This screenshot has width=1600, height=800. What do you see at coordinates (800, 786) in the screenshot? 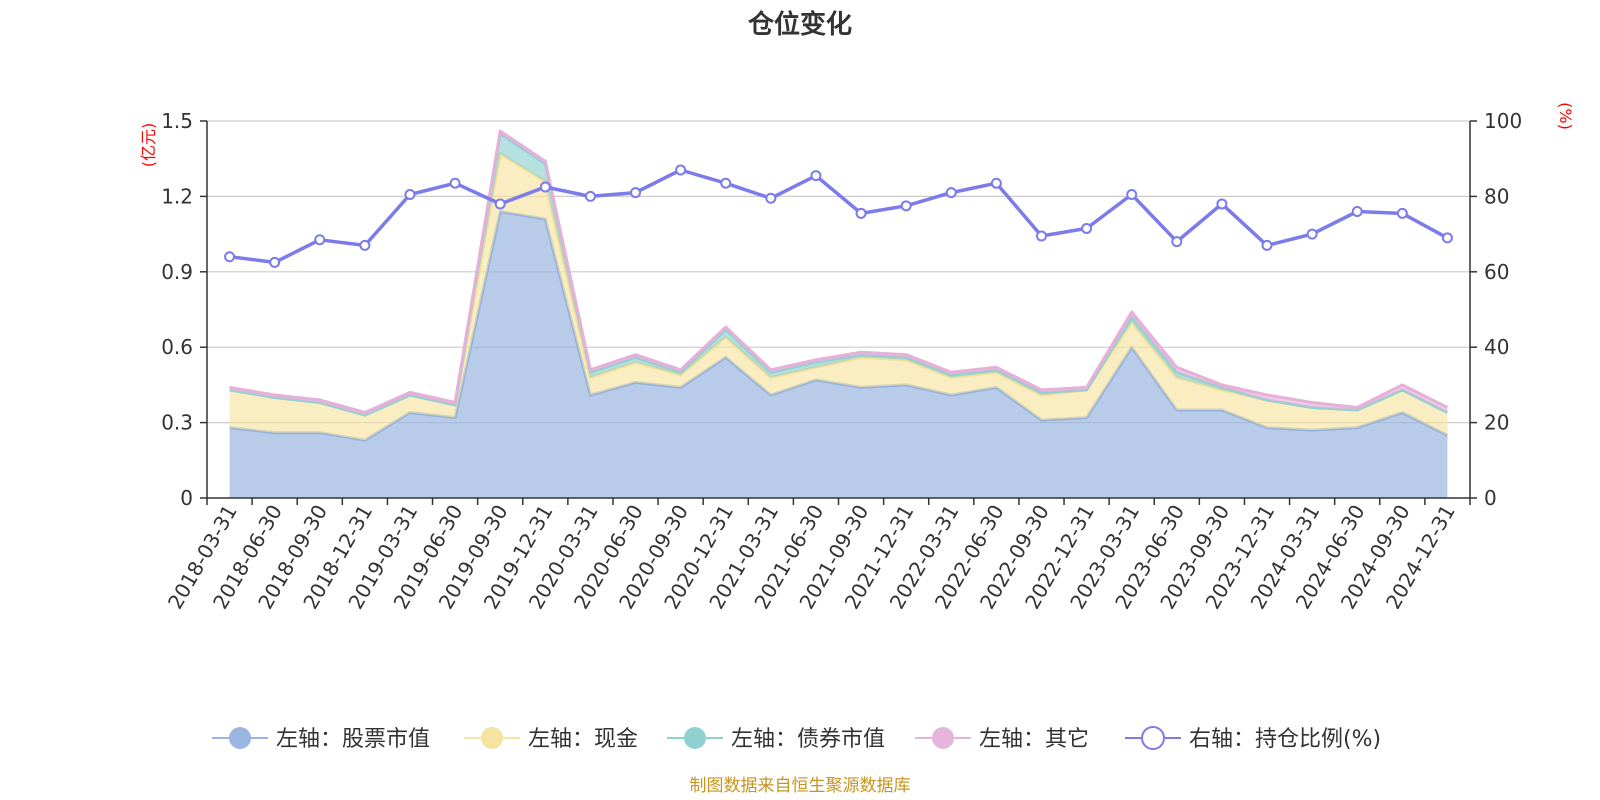
I see `source-note: 制图数据来自恒生聚源数据库` at bounding box center [800, 786].